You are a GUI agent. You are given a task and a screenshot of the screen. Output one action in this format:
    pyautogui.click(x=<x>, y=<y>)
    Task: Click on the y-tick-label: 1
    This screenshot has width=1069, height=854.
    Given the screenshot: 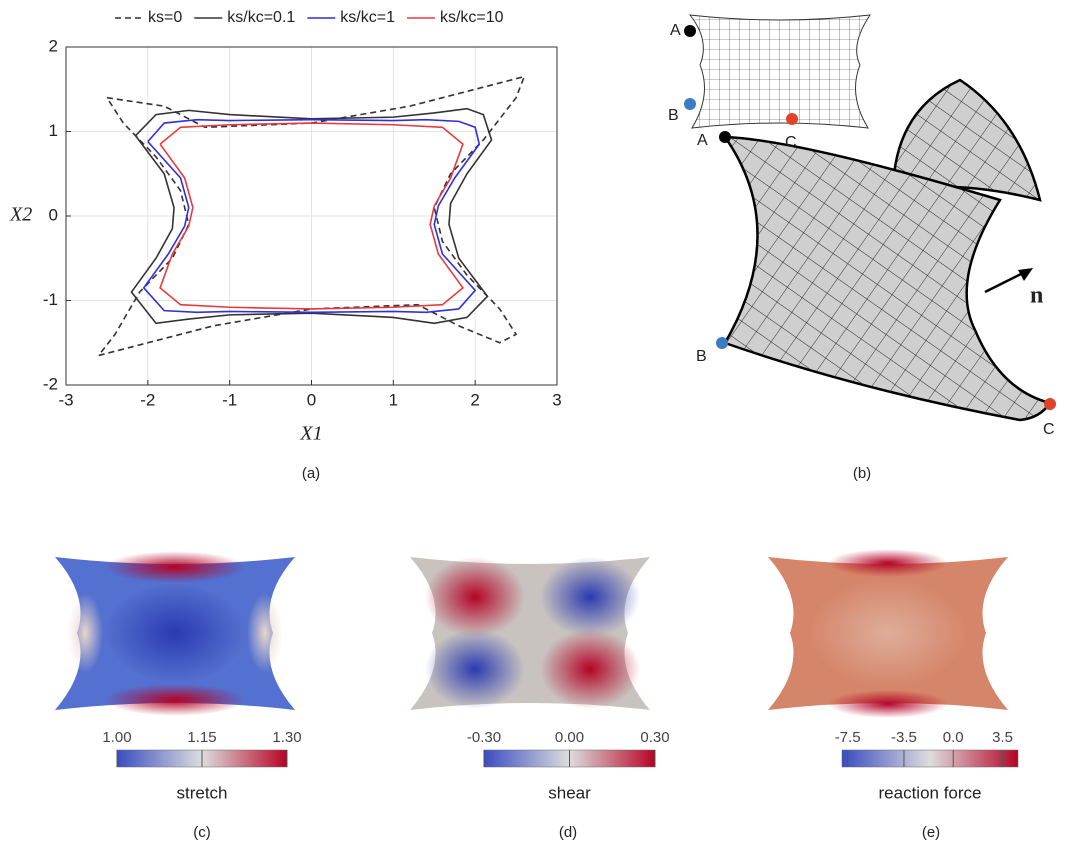 What is the action you would take?
    pyautogui.click(x=53, y=130)
    